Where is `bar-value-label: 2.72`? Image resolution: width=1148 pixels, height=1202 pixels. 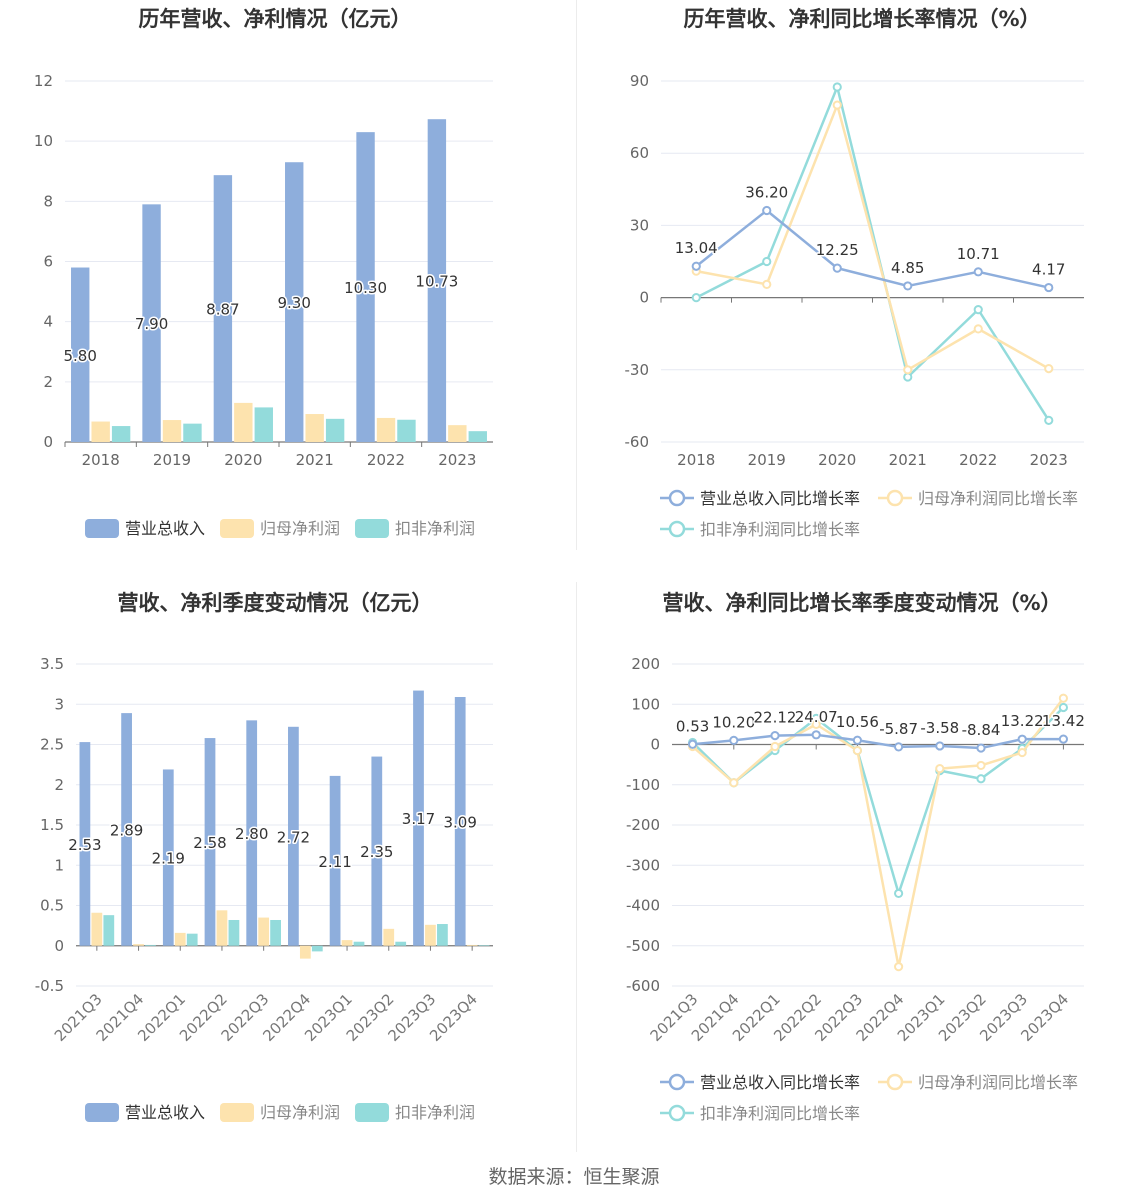
bar-value-label: 2.72 is located at coordinates (293, 837).